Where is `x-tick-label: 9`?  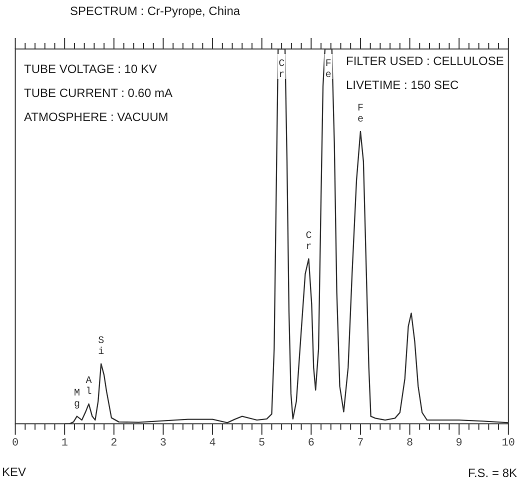 x-tick-label: 9 is located at coordinates (459, 443).